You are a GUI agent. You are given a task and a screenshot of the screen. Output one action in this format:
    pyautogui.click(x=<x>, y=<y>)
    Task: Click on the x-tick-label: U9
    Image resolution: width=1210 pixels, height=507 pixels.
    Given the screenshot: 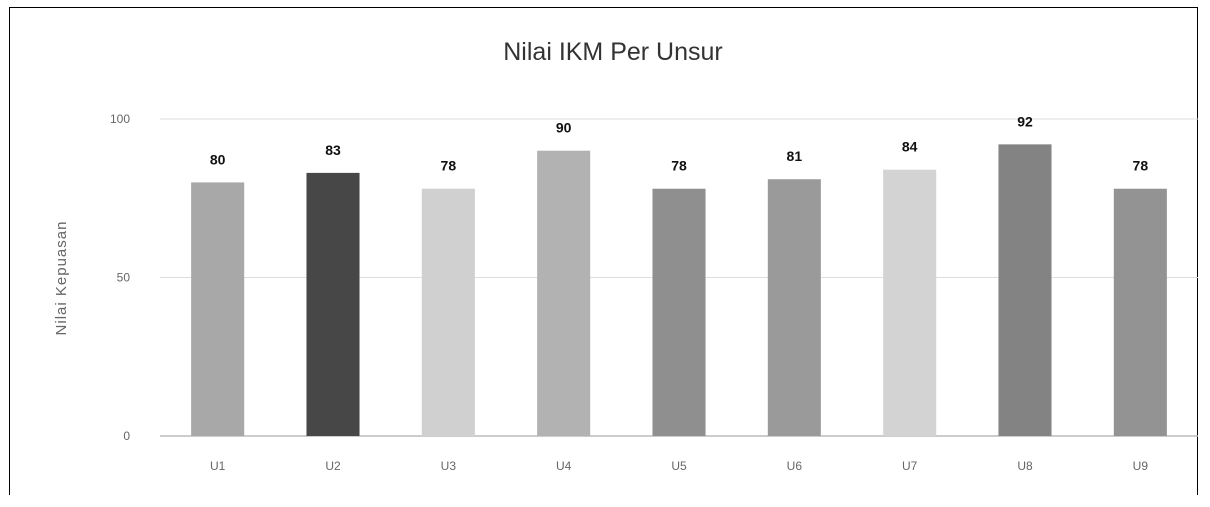 What is the action you would take?
    pyautogui.click(x=1141, y=466)
    